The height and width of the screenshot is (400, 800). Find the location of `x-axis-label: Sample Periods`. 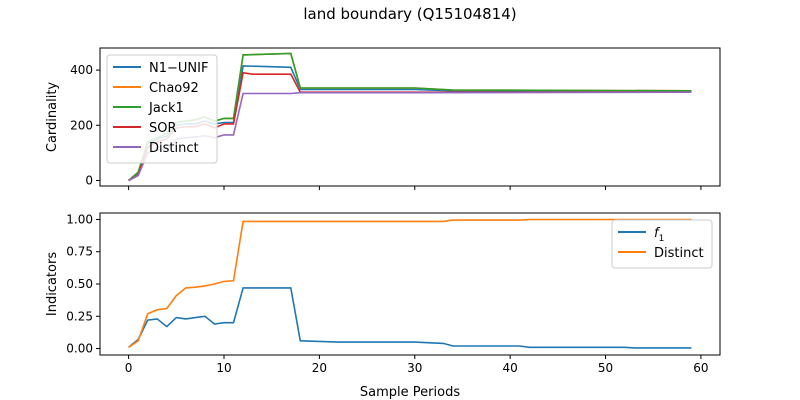

x-axis-label: Sample Periods is located at coordinates (410, 392).